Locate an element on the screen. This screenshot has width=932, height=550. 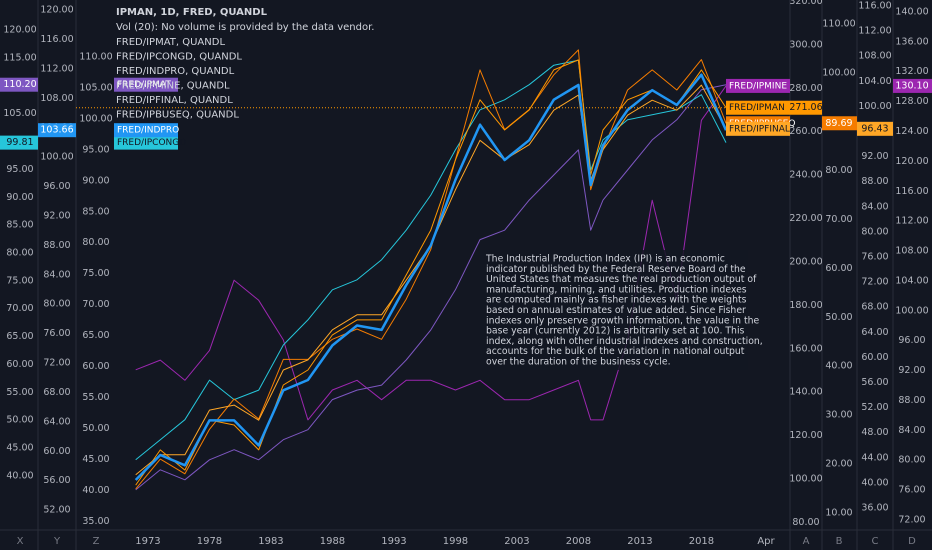
y-tick-label: 140.00 is located at coordinates (805, 392).